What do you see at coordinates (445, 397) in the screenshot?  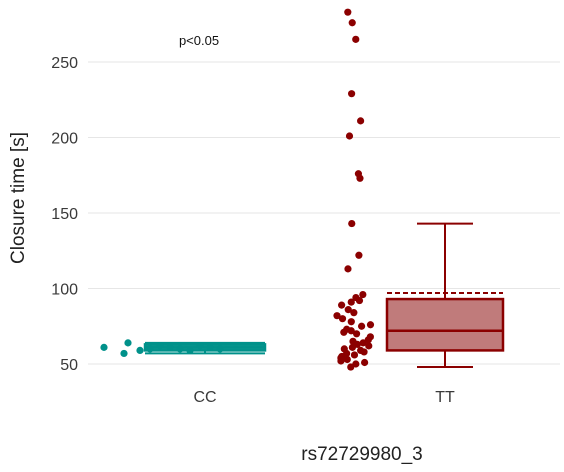 I see `x-tick-label-tt: TT` at bounding box center [445, 397].